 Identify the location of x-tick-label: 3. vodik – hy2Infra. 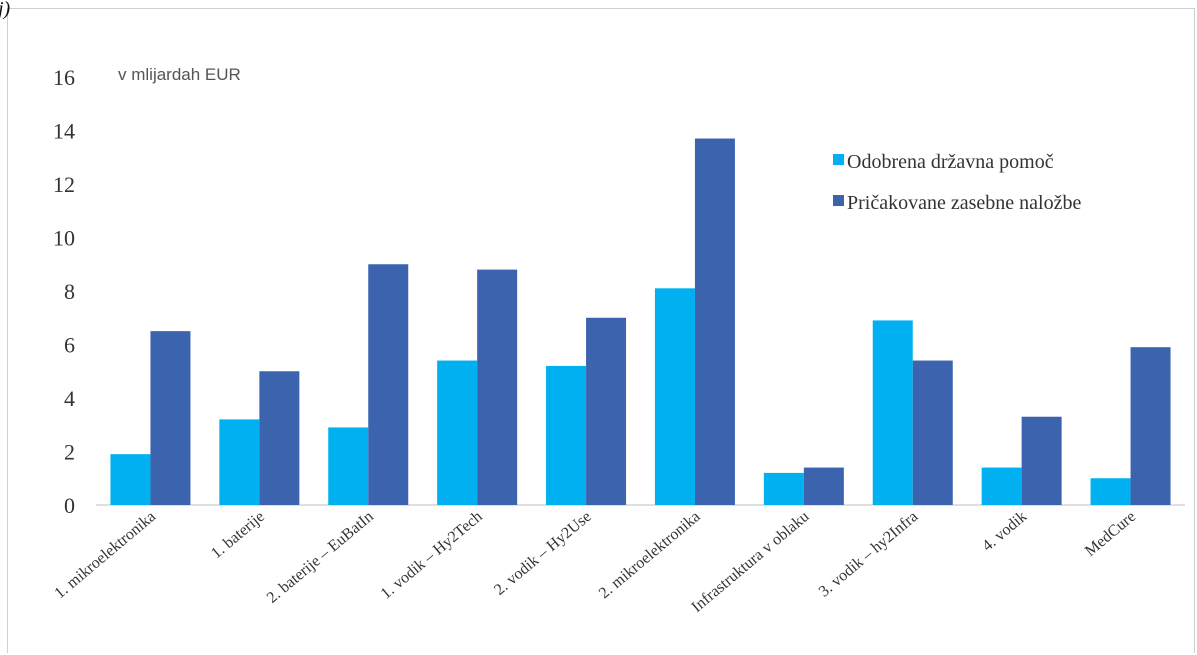
(869, 554).